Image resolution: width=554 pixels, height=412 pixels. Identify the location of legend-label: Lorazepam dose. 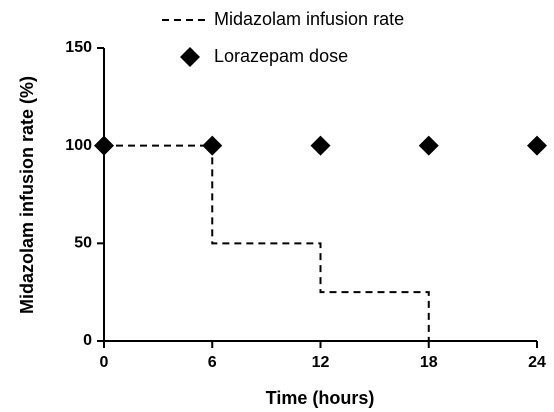
(281, 56).